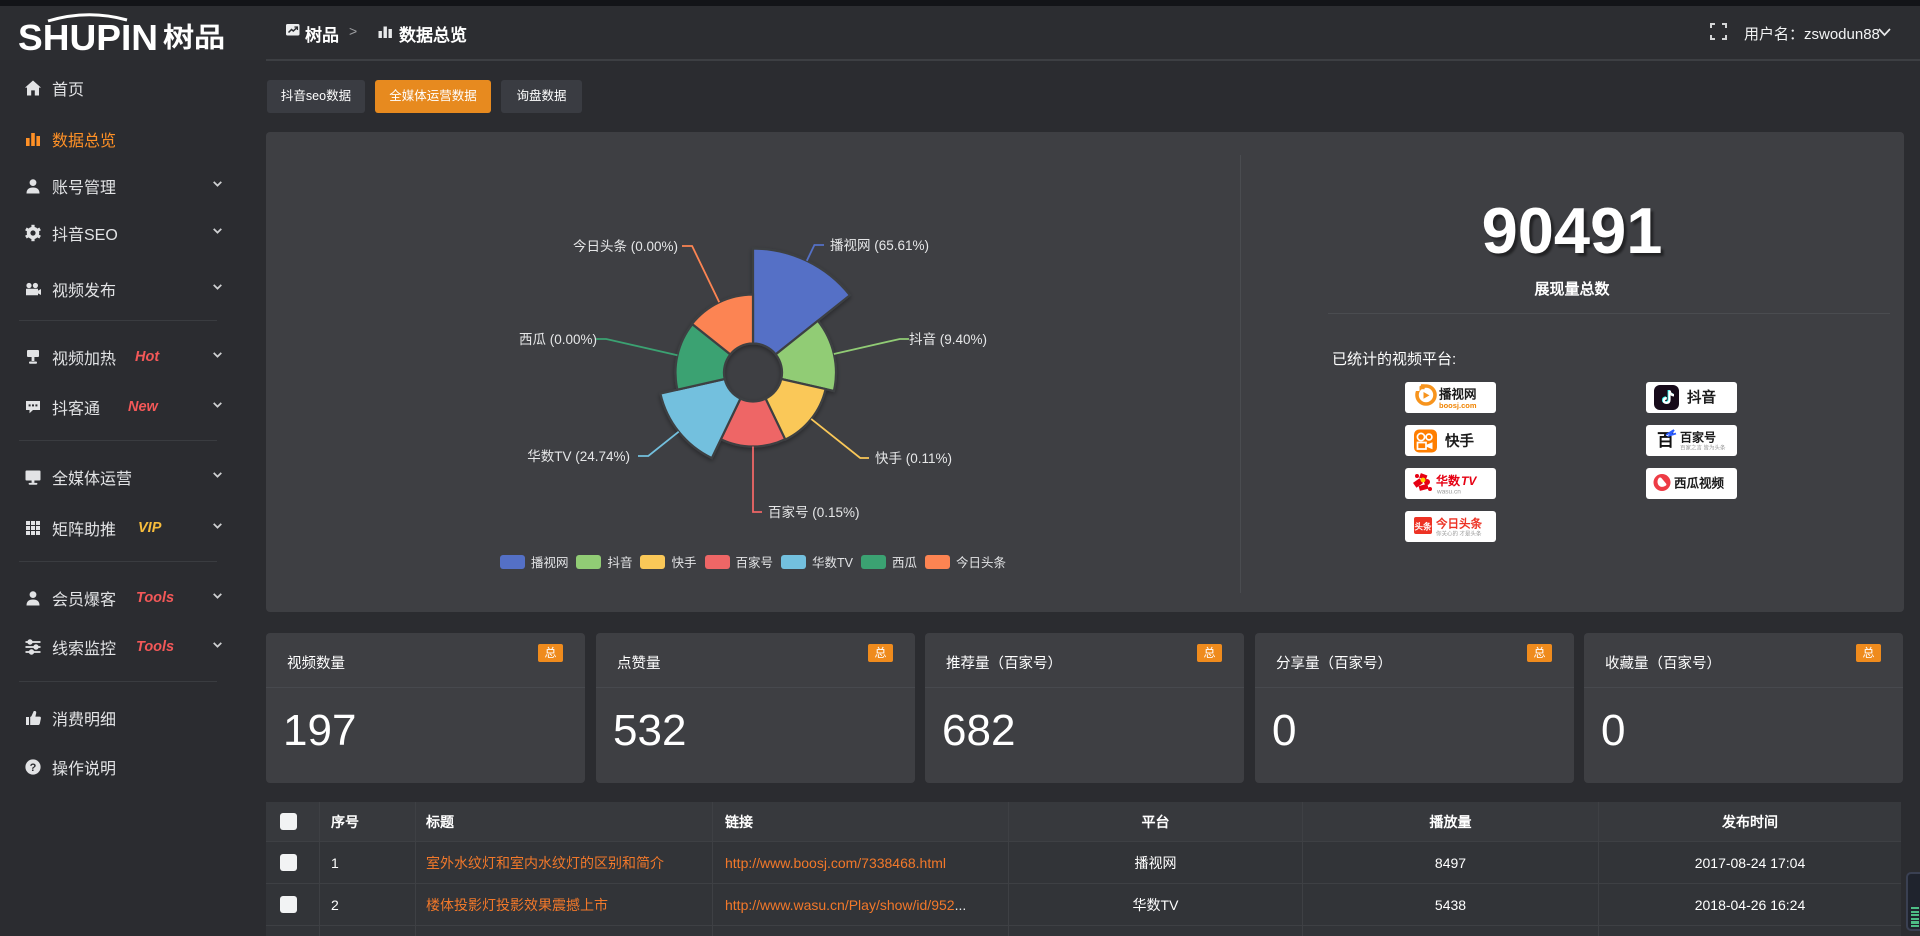 The width and height of the screenshot is (1920, 936). I want to click on svg-text: 抖音 (9.40%), so click(948, 339).